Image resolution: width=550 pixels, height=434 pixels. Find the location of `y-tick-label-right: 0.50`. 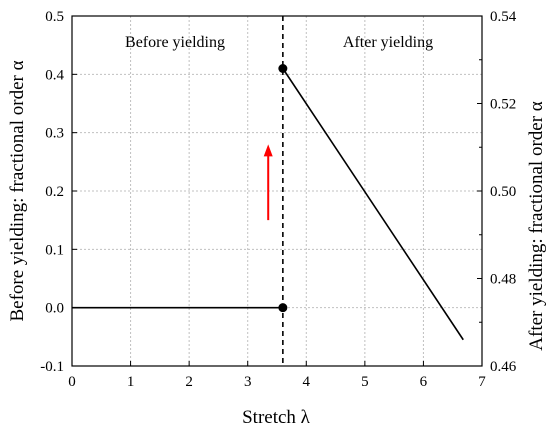

y-tick-label-right: 0.50 is located at coordinates (503, 192).